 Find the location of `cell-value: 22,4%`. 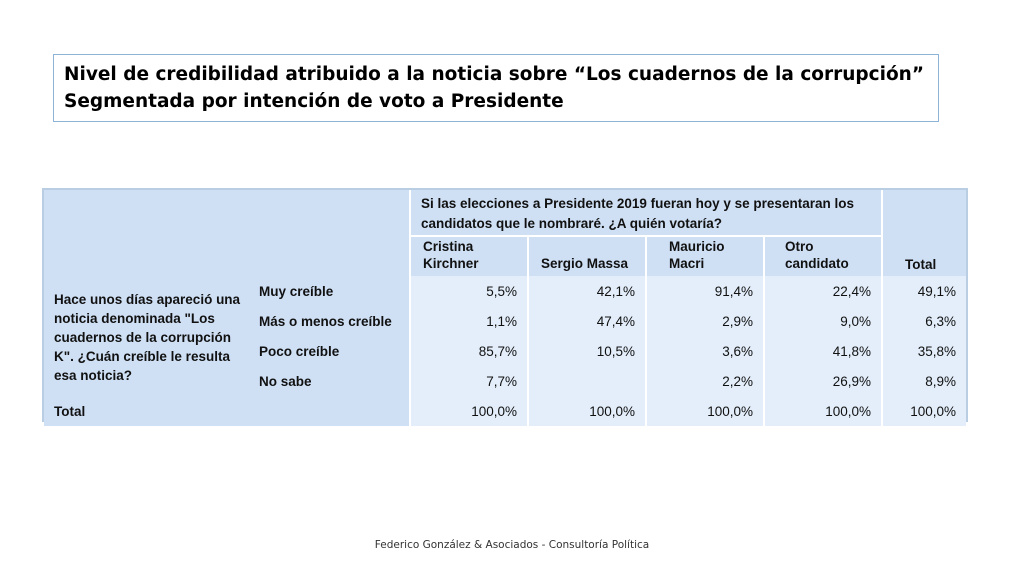

cell-value: 22,4% is located at coordinates (824, 291).